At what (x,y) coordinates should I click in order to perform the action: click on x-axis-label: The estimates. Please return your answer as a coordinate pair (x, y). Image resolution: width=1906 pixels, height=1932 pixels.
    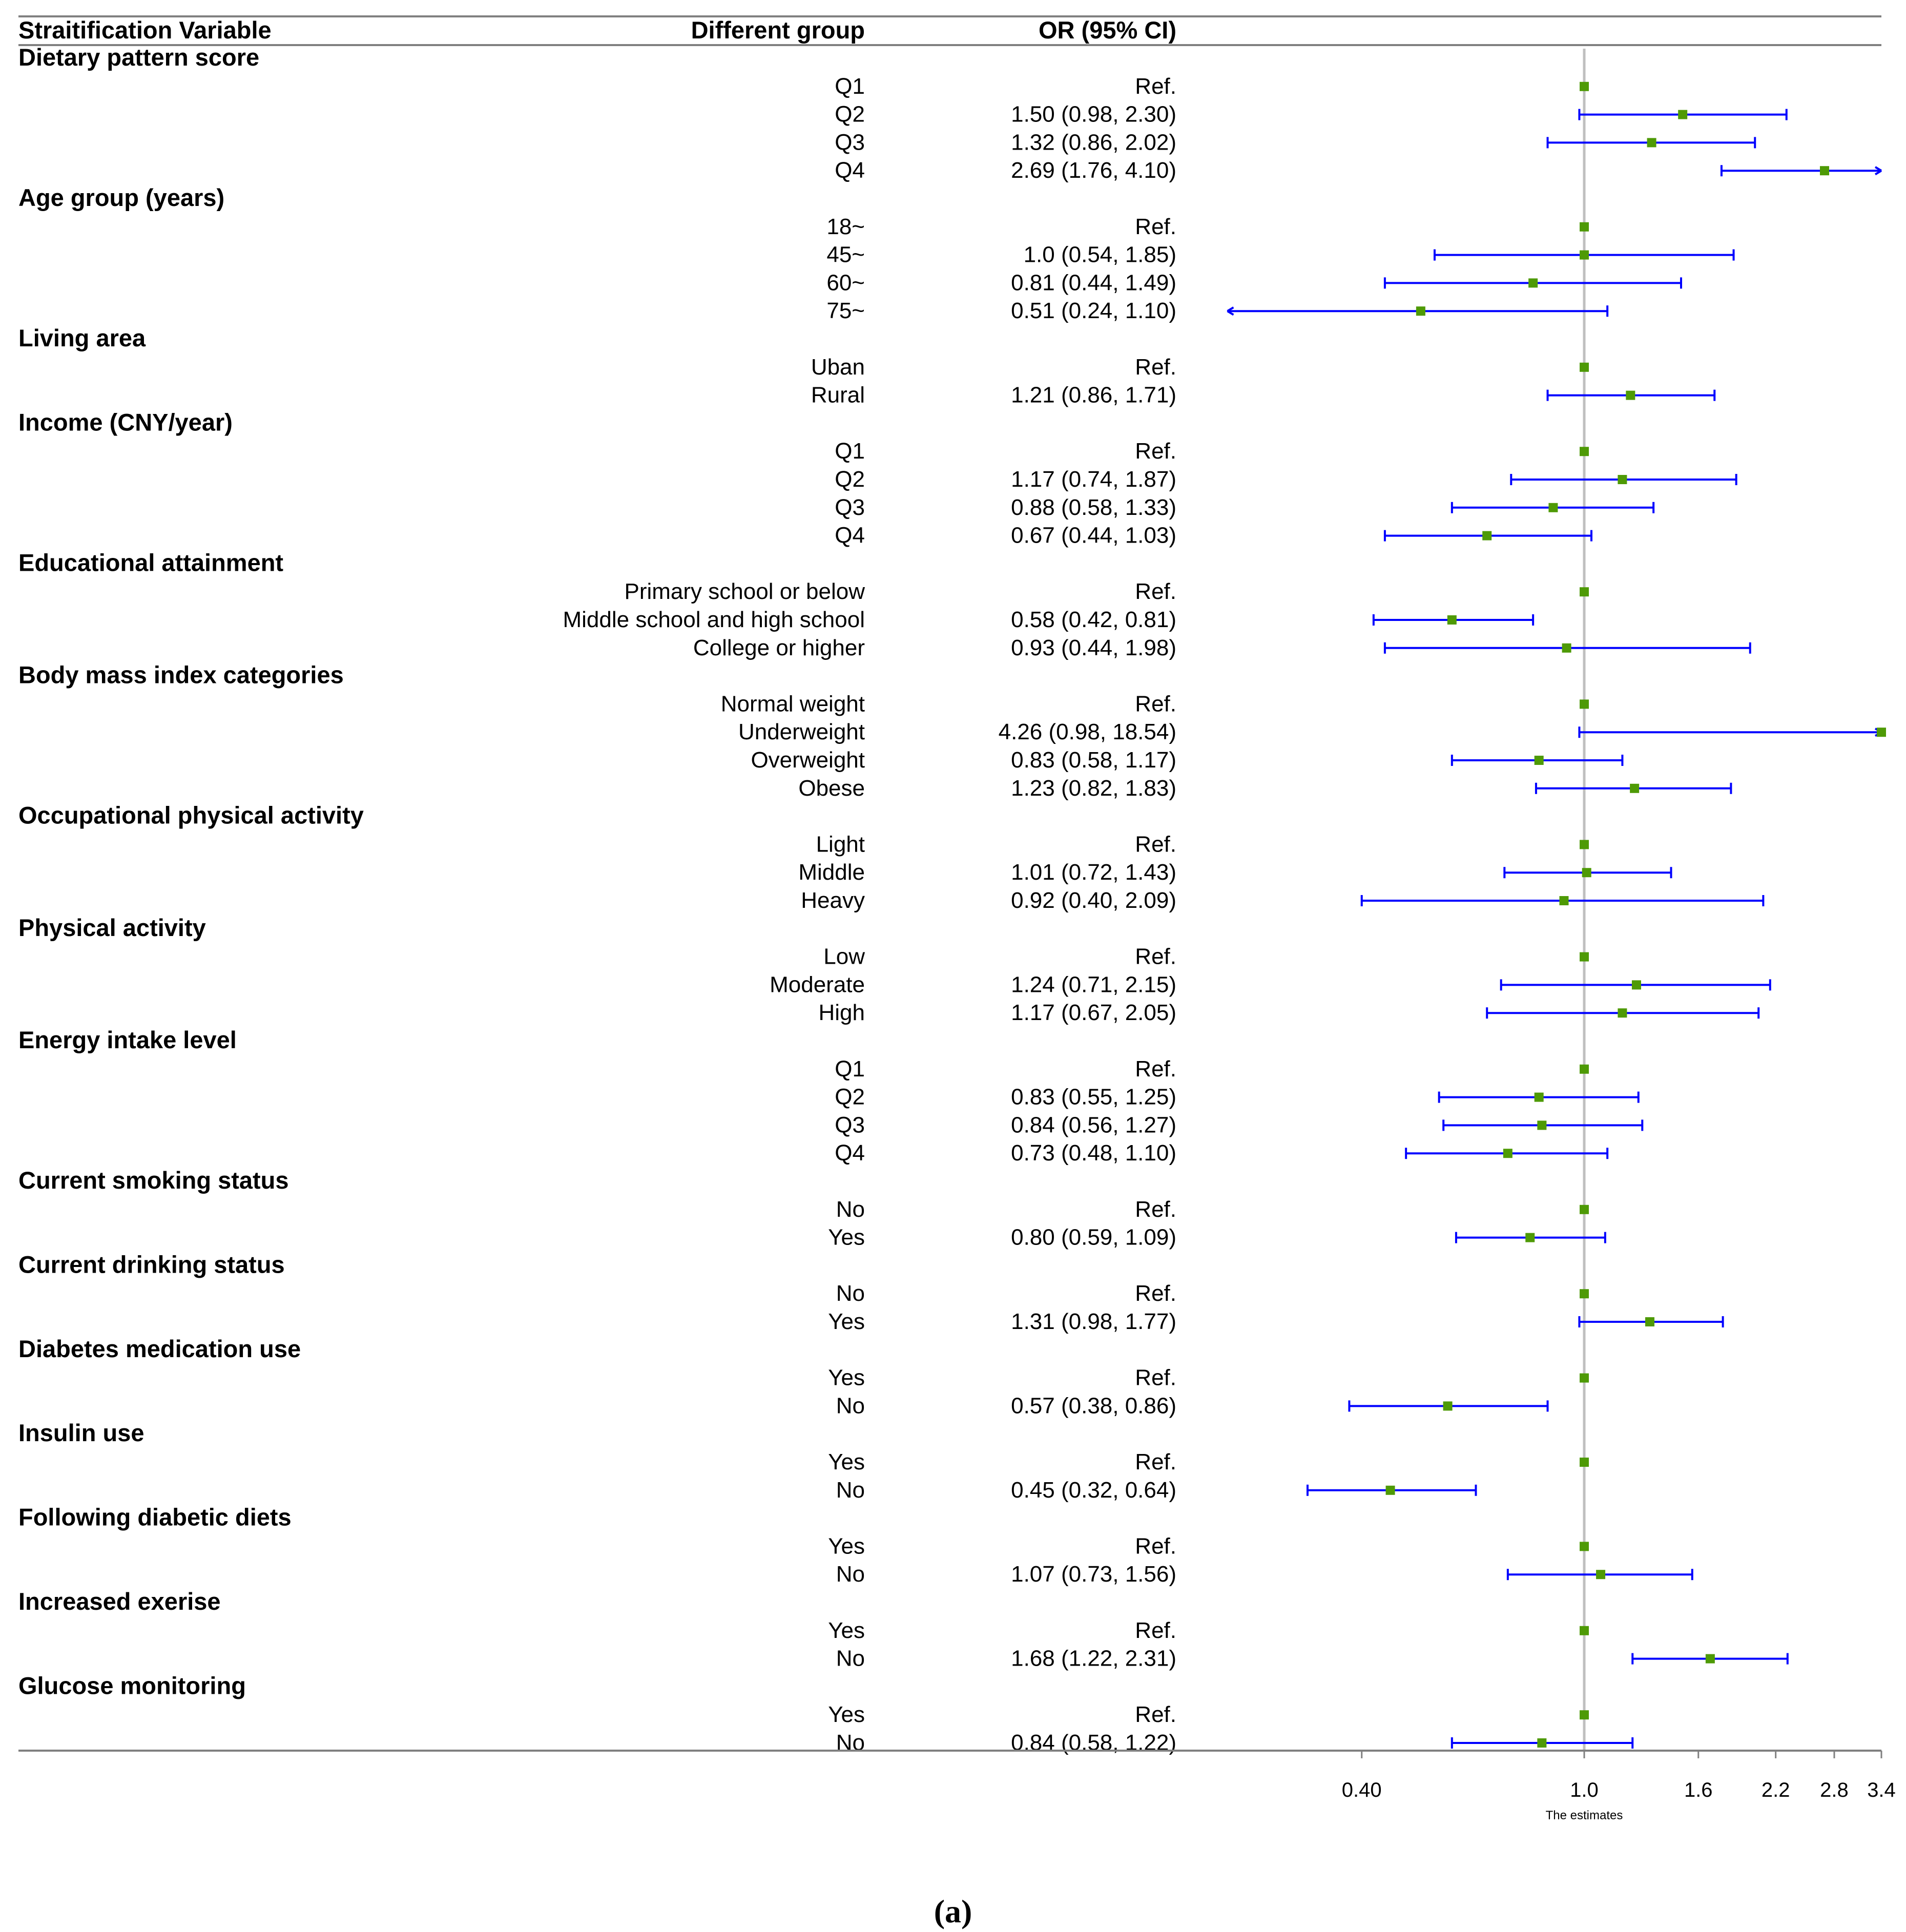
    Looking at the image, I should click on (1584, 1815).